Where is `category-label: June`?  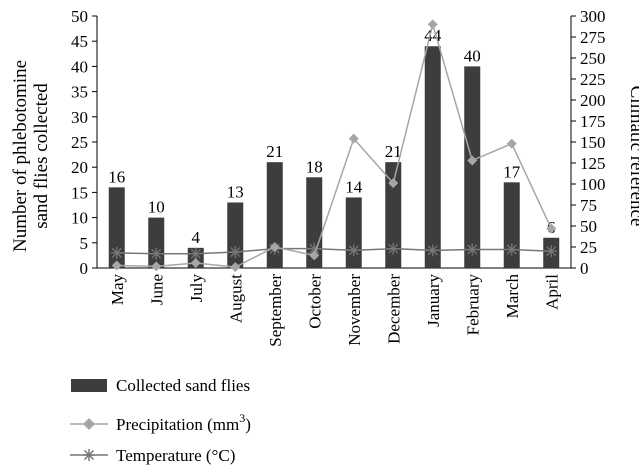 category-label: June is located at coordinates (156, 289).